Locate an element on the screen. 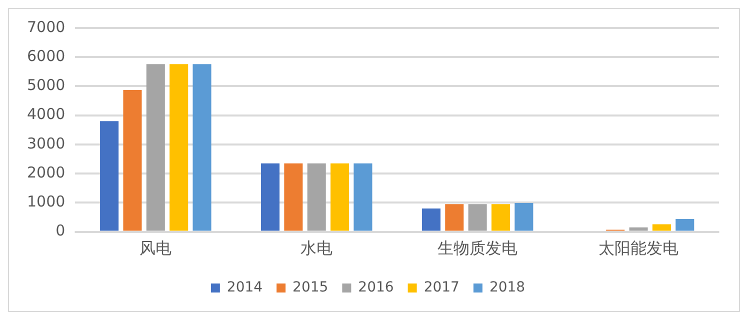 The width and height of the screenshot is (750, 322). legend-label: 2015 is located at coordinates (310, 288).